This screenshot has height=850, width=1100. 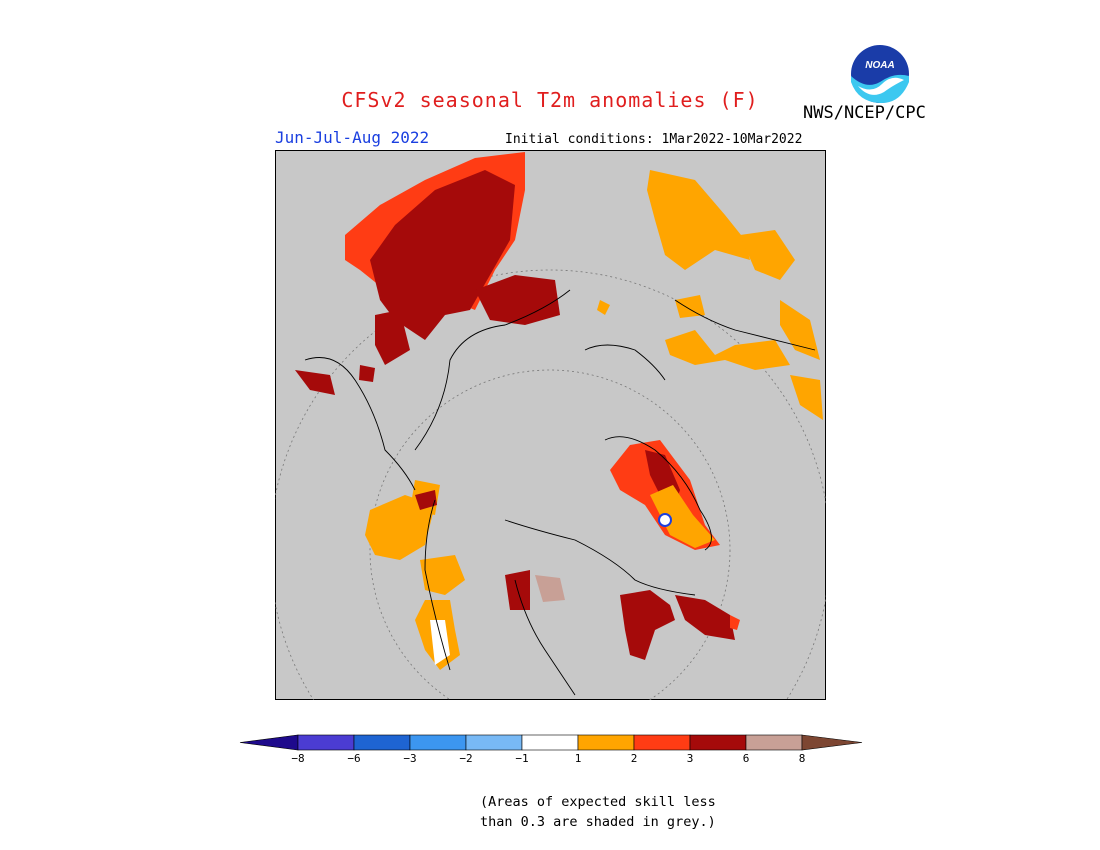 I want to click on colorbar, so click(x=551, y=742).